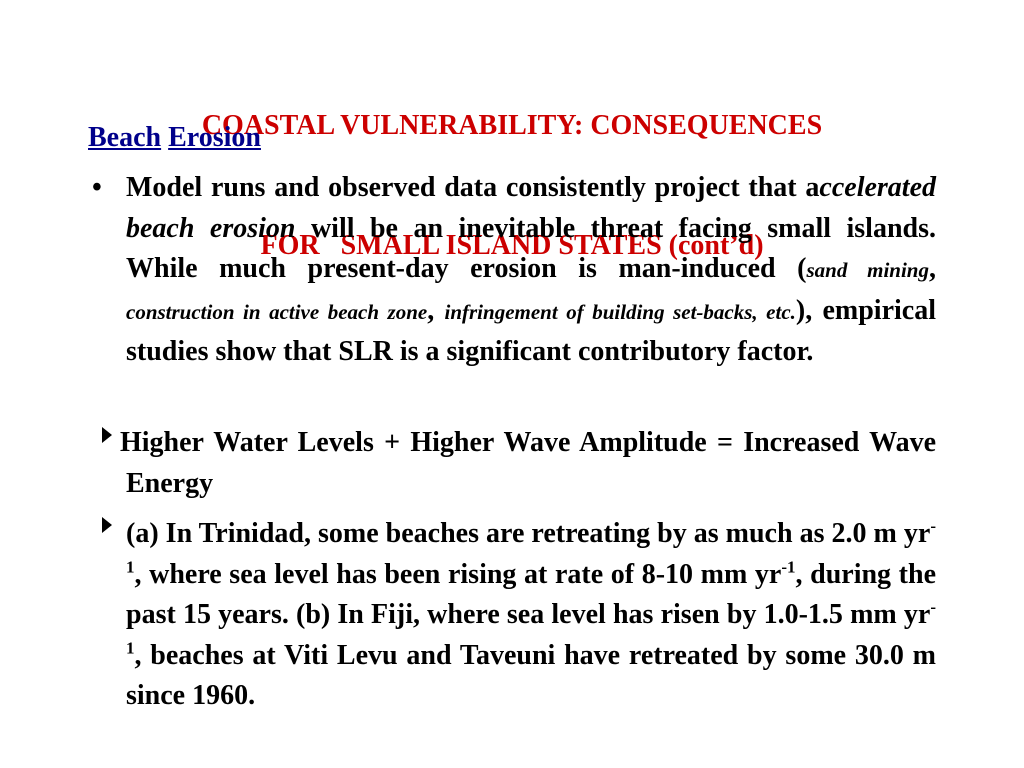 This screenshot has height=768, width=1024. What do you see at coordinates (788, 567) in the screenshot?
I see `bullet-3-sup-2: -1` at bounding box center [788, 567].